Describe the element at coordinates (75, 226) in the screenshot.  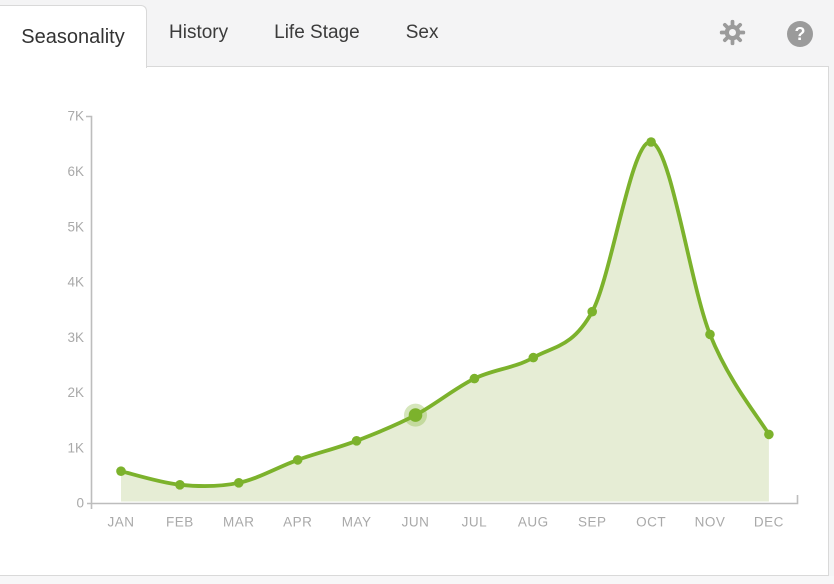
I see `y-axis-label-5K: 5K` at that location.